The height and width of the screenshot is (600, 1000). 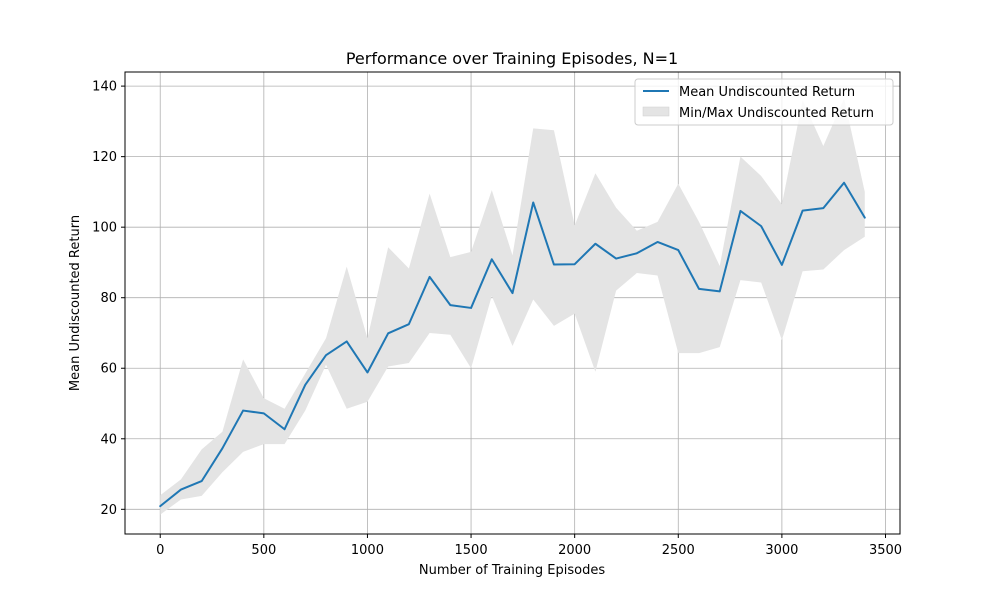 I want to click on y-tick-label: 40, so click(x=108, y=439).